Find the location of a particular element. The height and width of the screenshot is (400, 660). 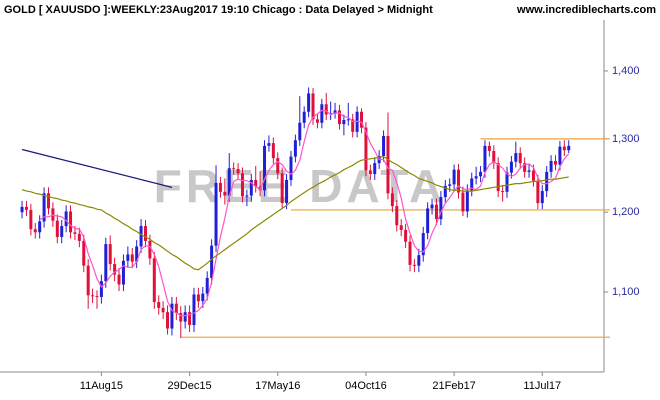

x-tick-label: 29Dec15 is located at coordinates (190, 386).